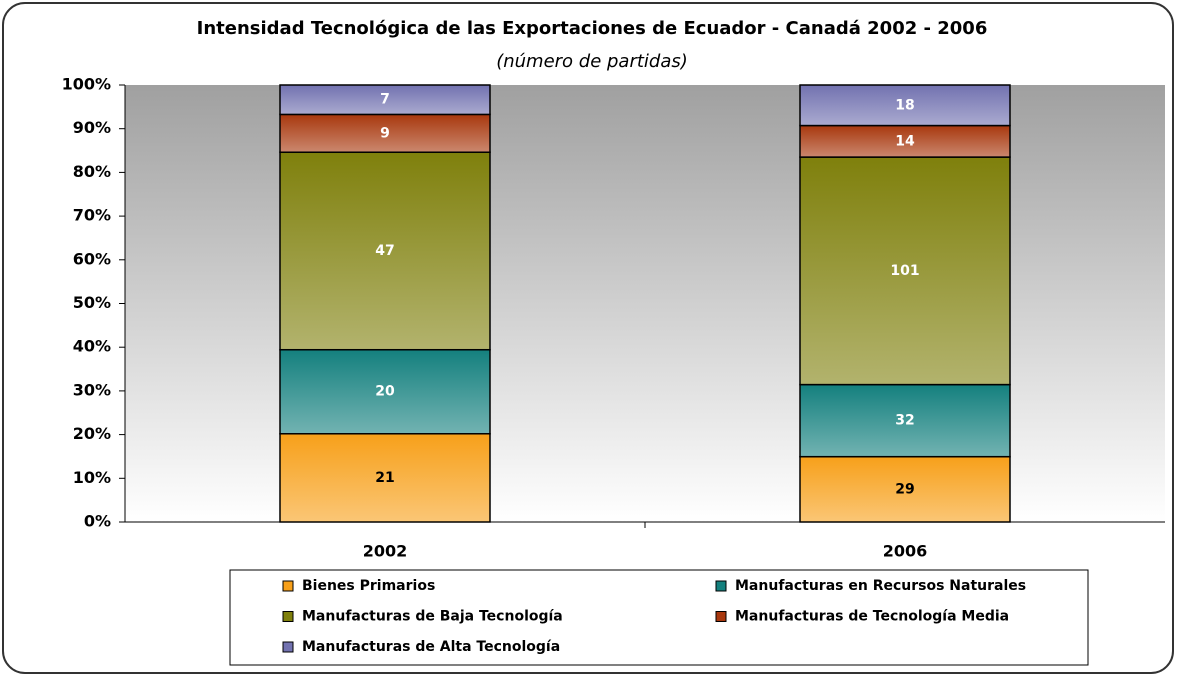  What do you see at coordinates (92, 258) in the screenshot?
I see `y-tick-label: 60%` at bounding box center [92, 258].